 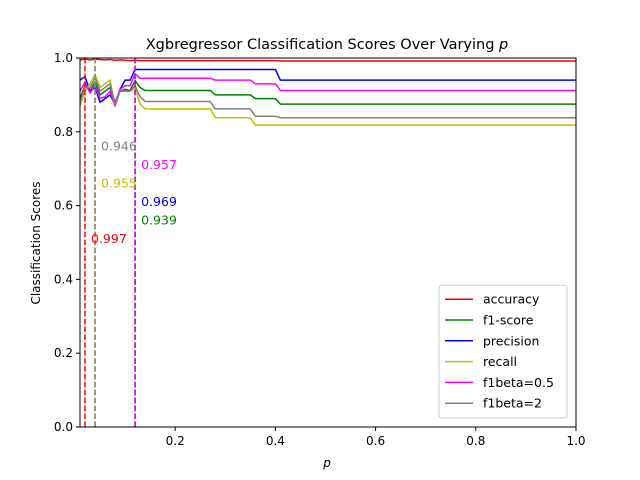 What do you see at coordinates (36, 242) in the screenshot?
I see `y-axis-label: Classification Scores` at bounding box center [36, 242].